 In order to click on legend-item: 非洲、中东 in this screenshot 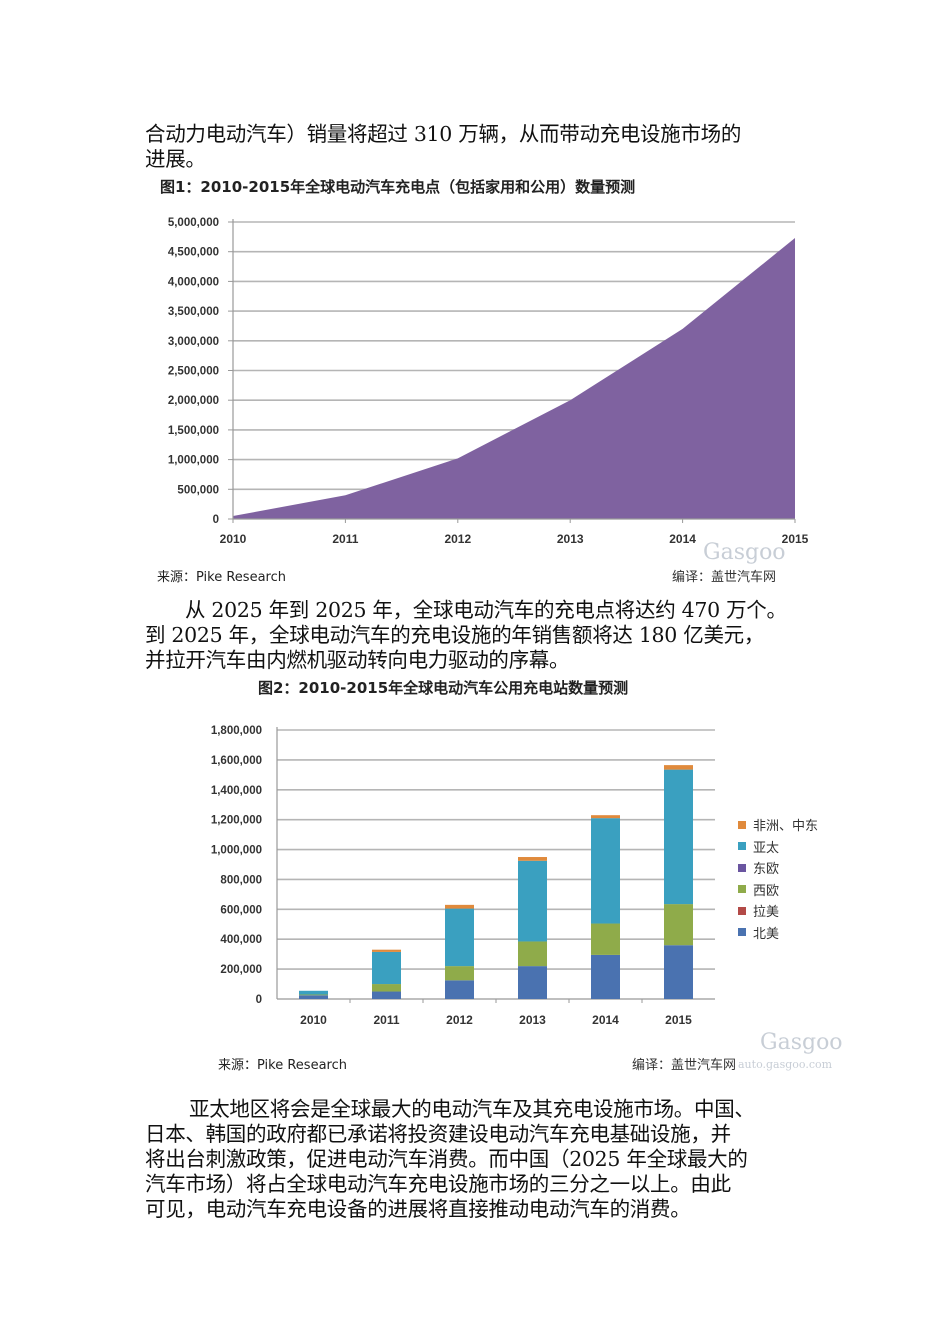, I will do `click(778, 825)`.